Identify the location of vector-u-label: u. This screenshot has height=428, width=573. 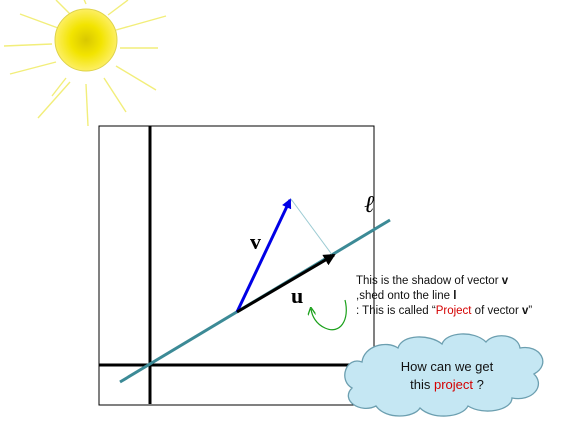
(297, 295).